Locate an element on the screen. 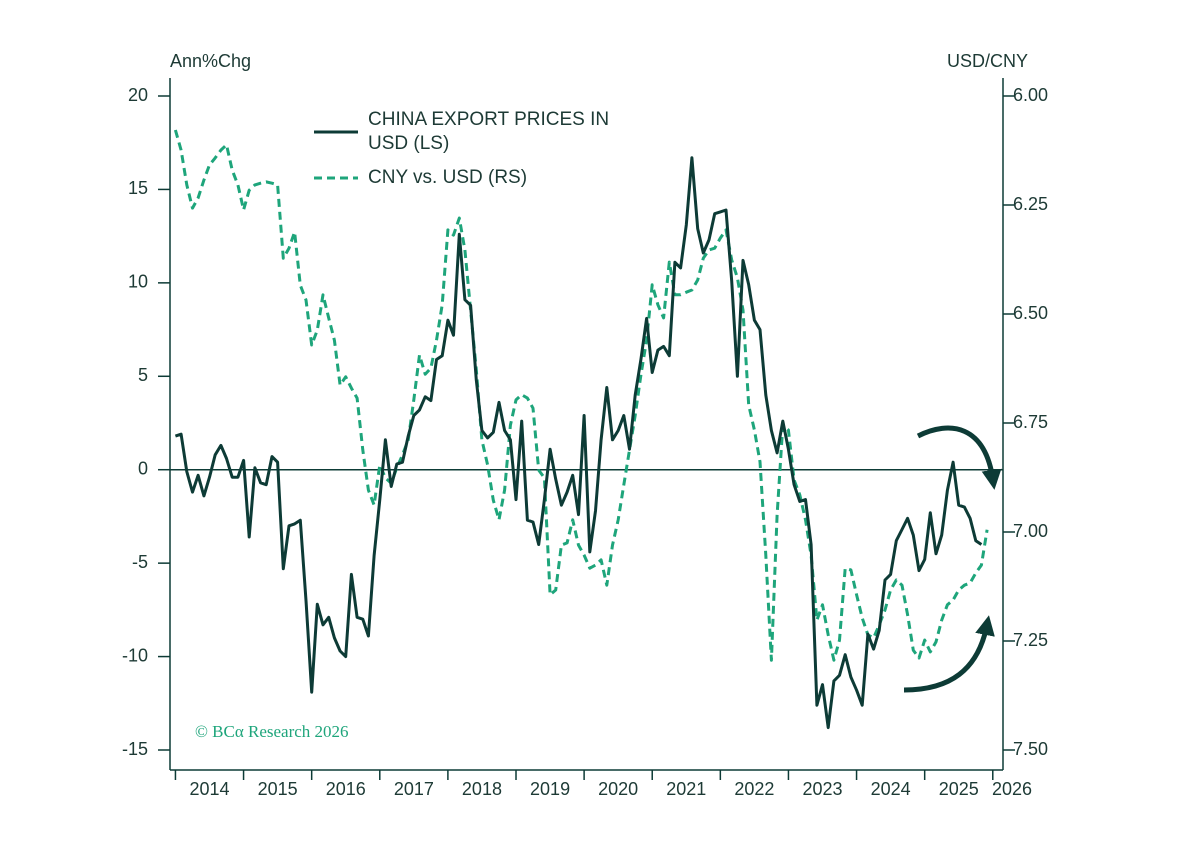 This screenshot has height=865, width=1200. x-tick-label: 2021 is located at coordinates (686, 789).